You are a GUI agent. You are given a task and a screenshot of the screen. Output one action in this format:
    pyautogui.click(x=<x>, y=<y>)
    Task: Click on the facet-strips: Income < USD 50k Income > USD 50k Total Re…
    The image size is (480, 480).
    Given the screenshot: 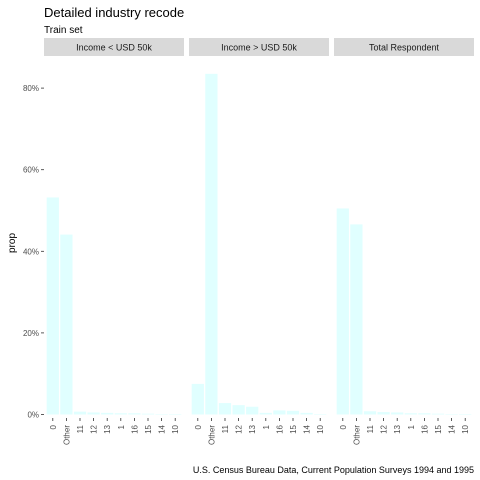 What is the action you would take?
    pyautogui.click(x=259, y=47)
    